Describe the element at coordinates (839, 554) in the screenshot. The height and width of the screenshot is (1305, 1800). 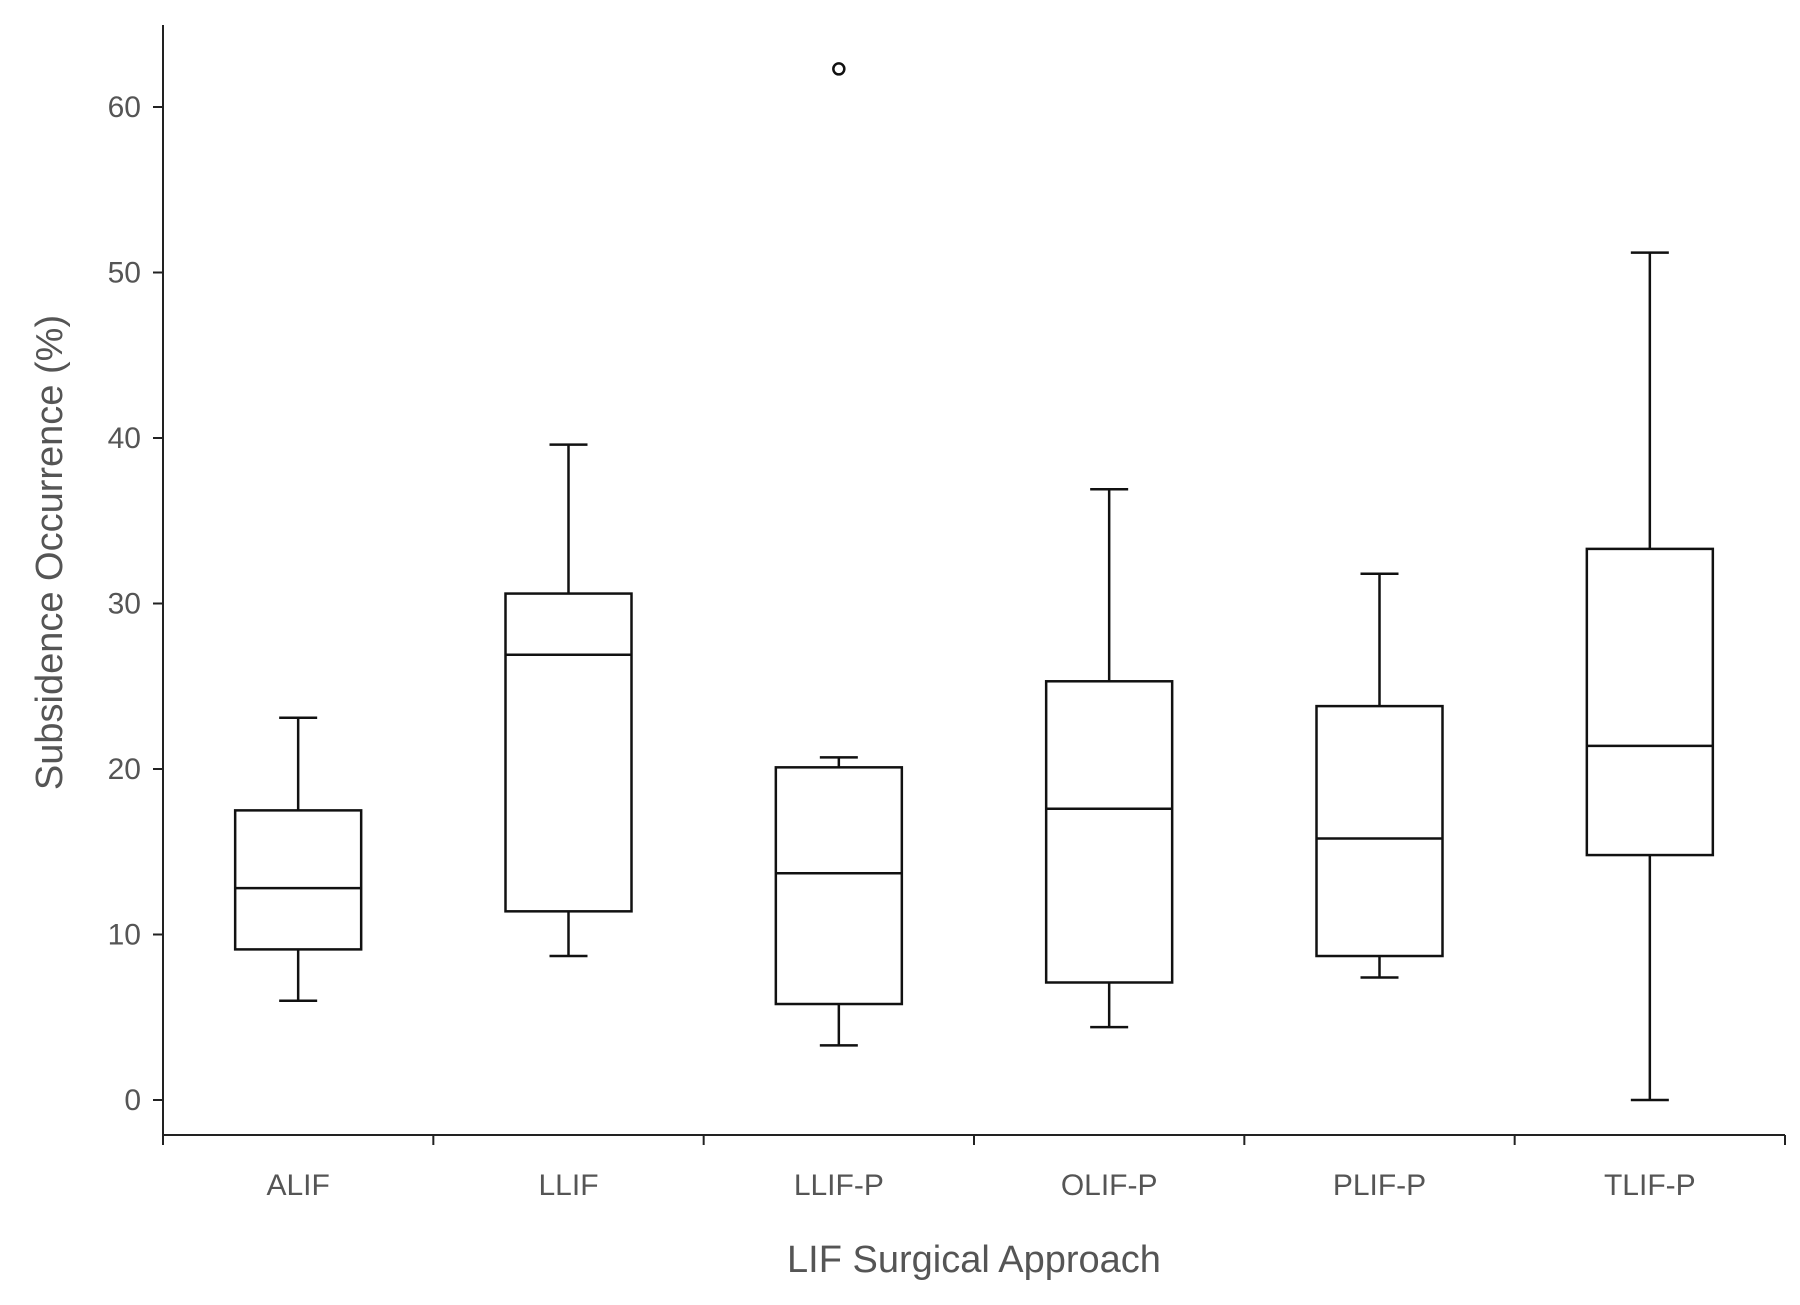
I see `box-group-llif-p` at that location.